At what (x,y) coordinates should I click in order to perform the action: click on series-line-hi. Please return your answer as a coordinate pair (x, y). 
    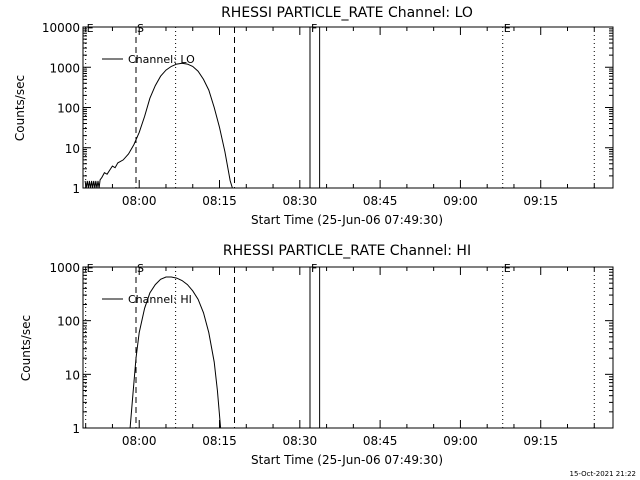
    Looking at the image, I should click on (175, 352).